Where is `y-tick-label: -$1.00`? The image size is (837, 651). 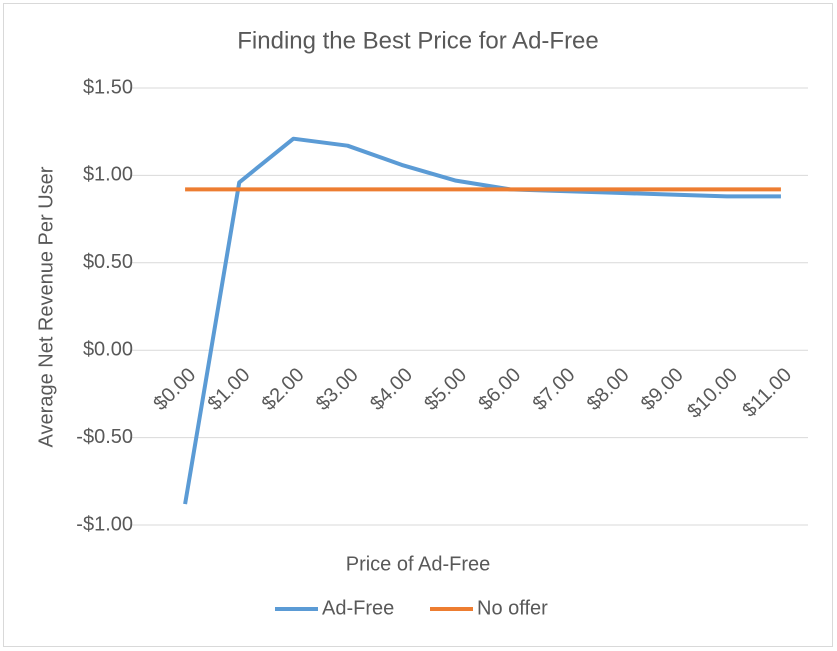
y-tick-label: -$1.00 is located at coordinates (104, 524).